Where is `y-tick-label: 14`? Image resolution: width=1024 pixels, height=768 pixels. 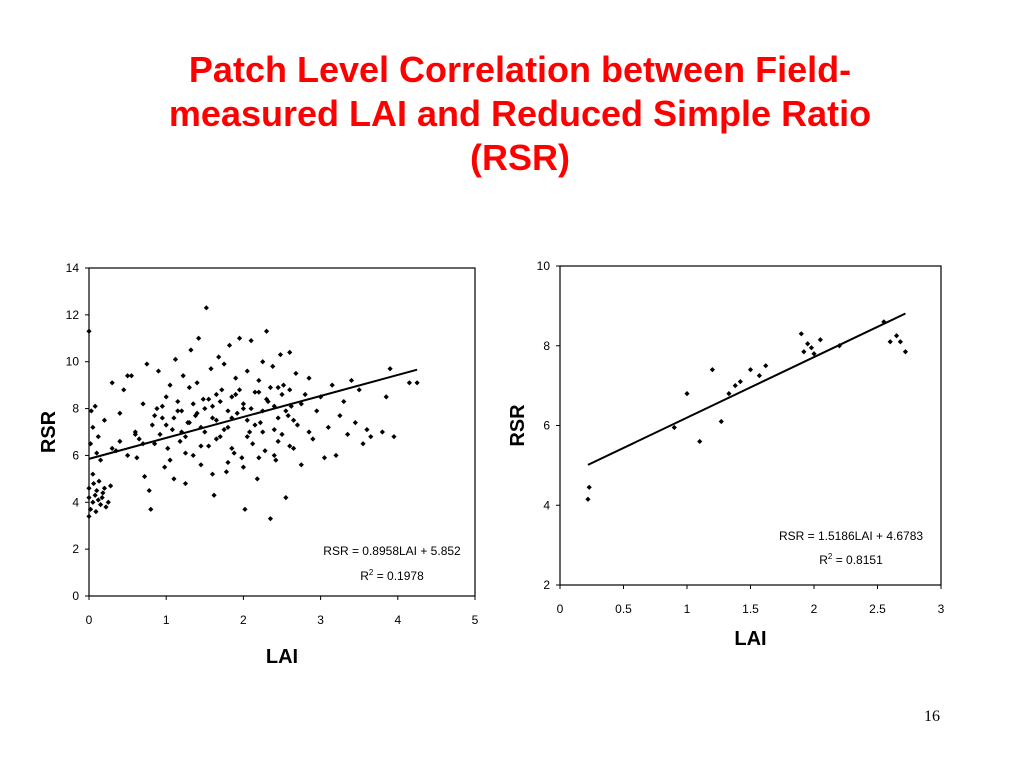 y-tick-label: 14 is located at coordinates (73, 268).